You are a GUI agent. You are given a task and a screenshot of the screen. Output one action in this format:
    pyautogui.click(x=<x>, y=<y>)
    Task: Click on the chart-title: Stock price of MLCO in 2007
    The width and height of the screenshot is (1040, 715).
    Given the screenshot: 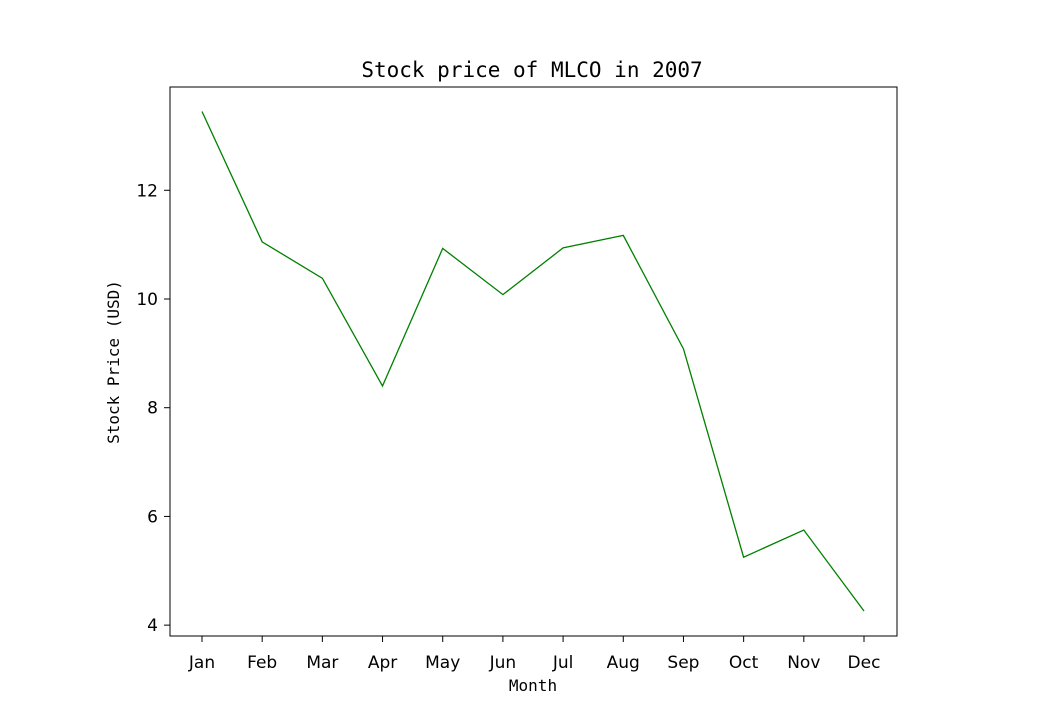 What is the action you would take?
    pyautogui.click(x=531, y=70)
    